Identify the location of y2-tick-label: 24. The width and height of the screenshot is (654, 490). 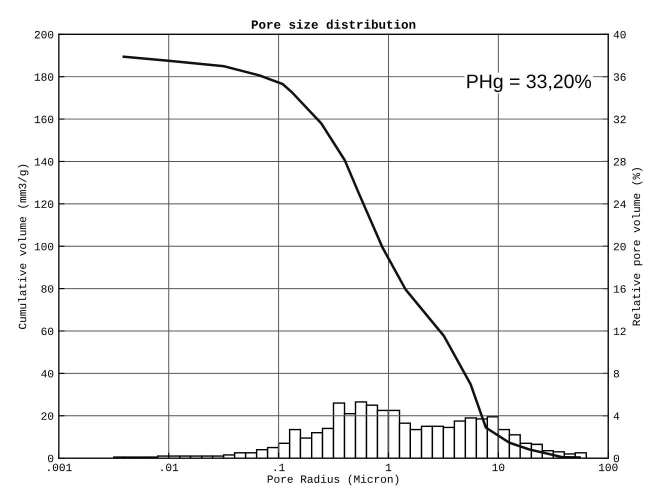
(620, 204).